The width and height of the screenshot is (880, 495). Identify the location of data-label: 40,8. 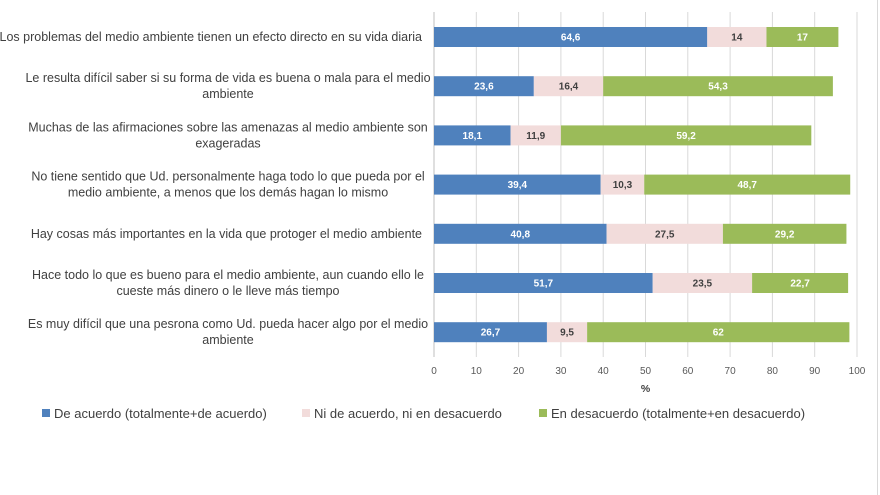
(521, 234).